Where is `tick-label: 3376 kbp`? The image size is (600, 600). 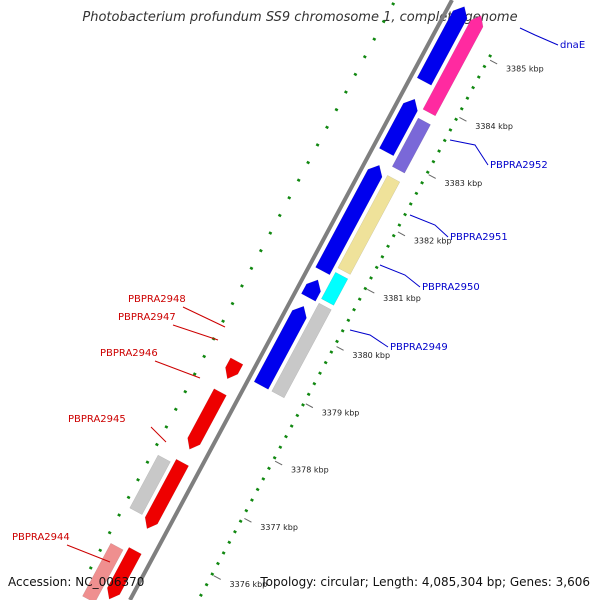 tick-label: 3376 kbp is located at coordinates (249, 584).